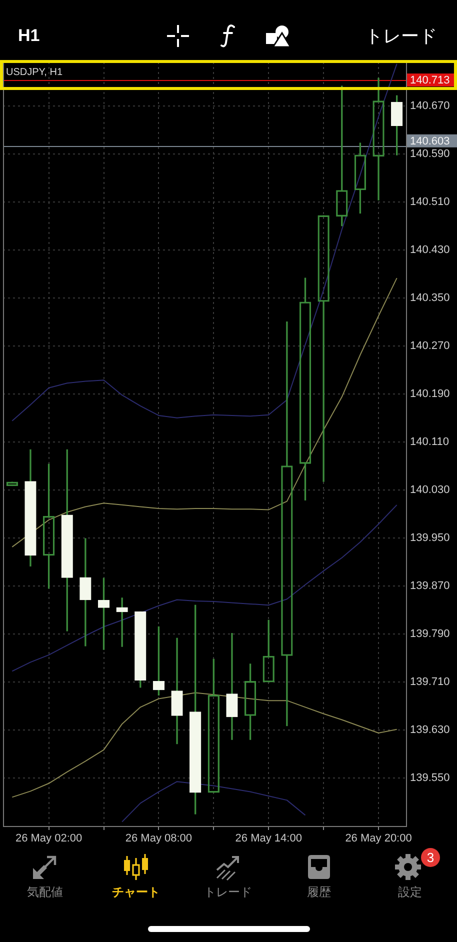 This screenshot has height=942, width=457. I want to click on text: 気配値, so click(45, 892).